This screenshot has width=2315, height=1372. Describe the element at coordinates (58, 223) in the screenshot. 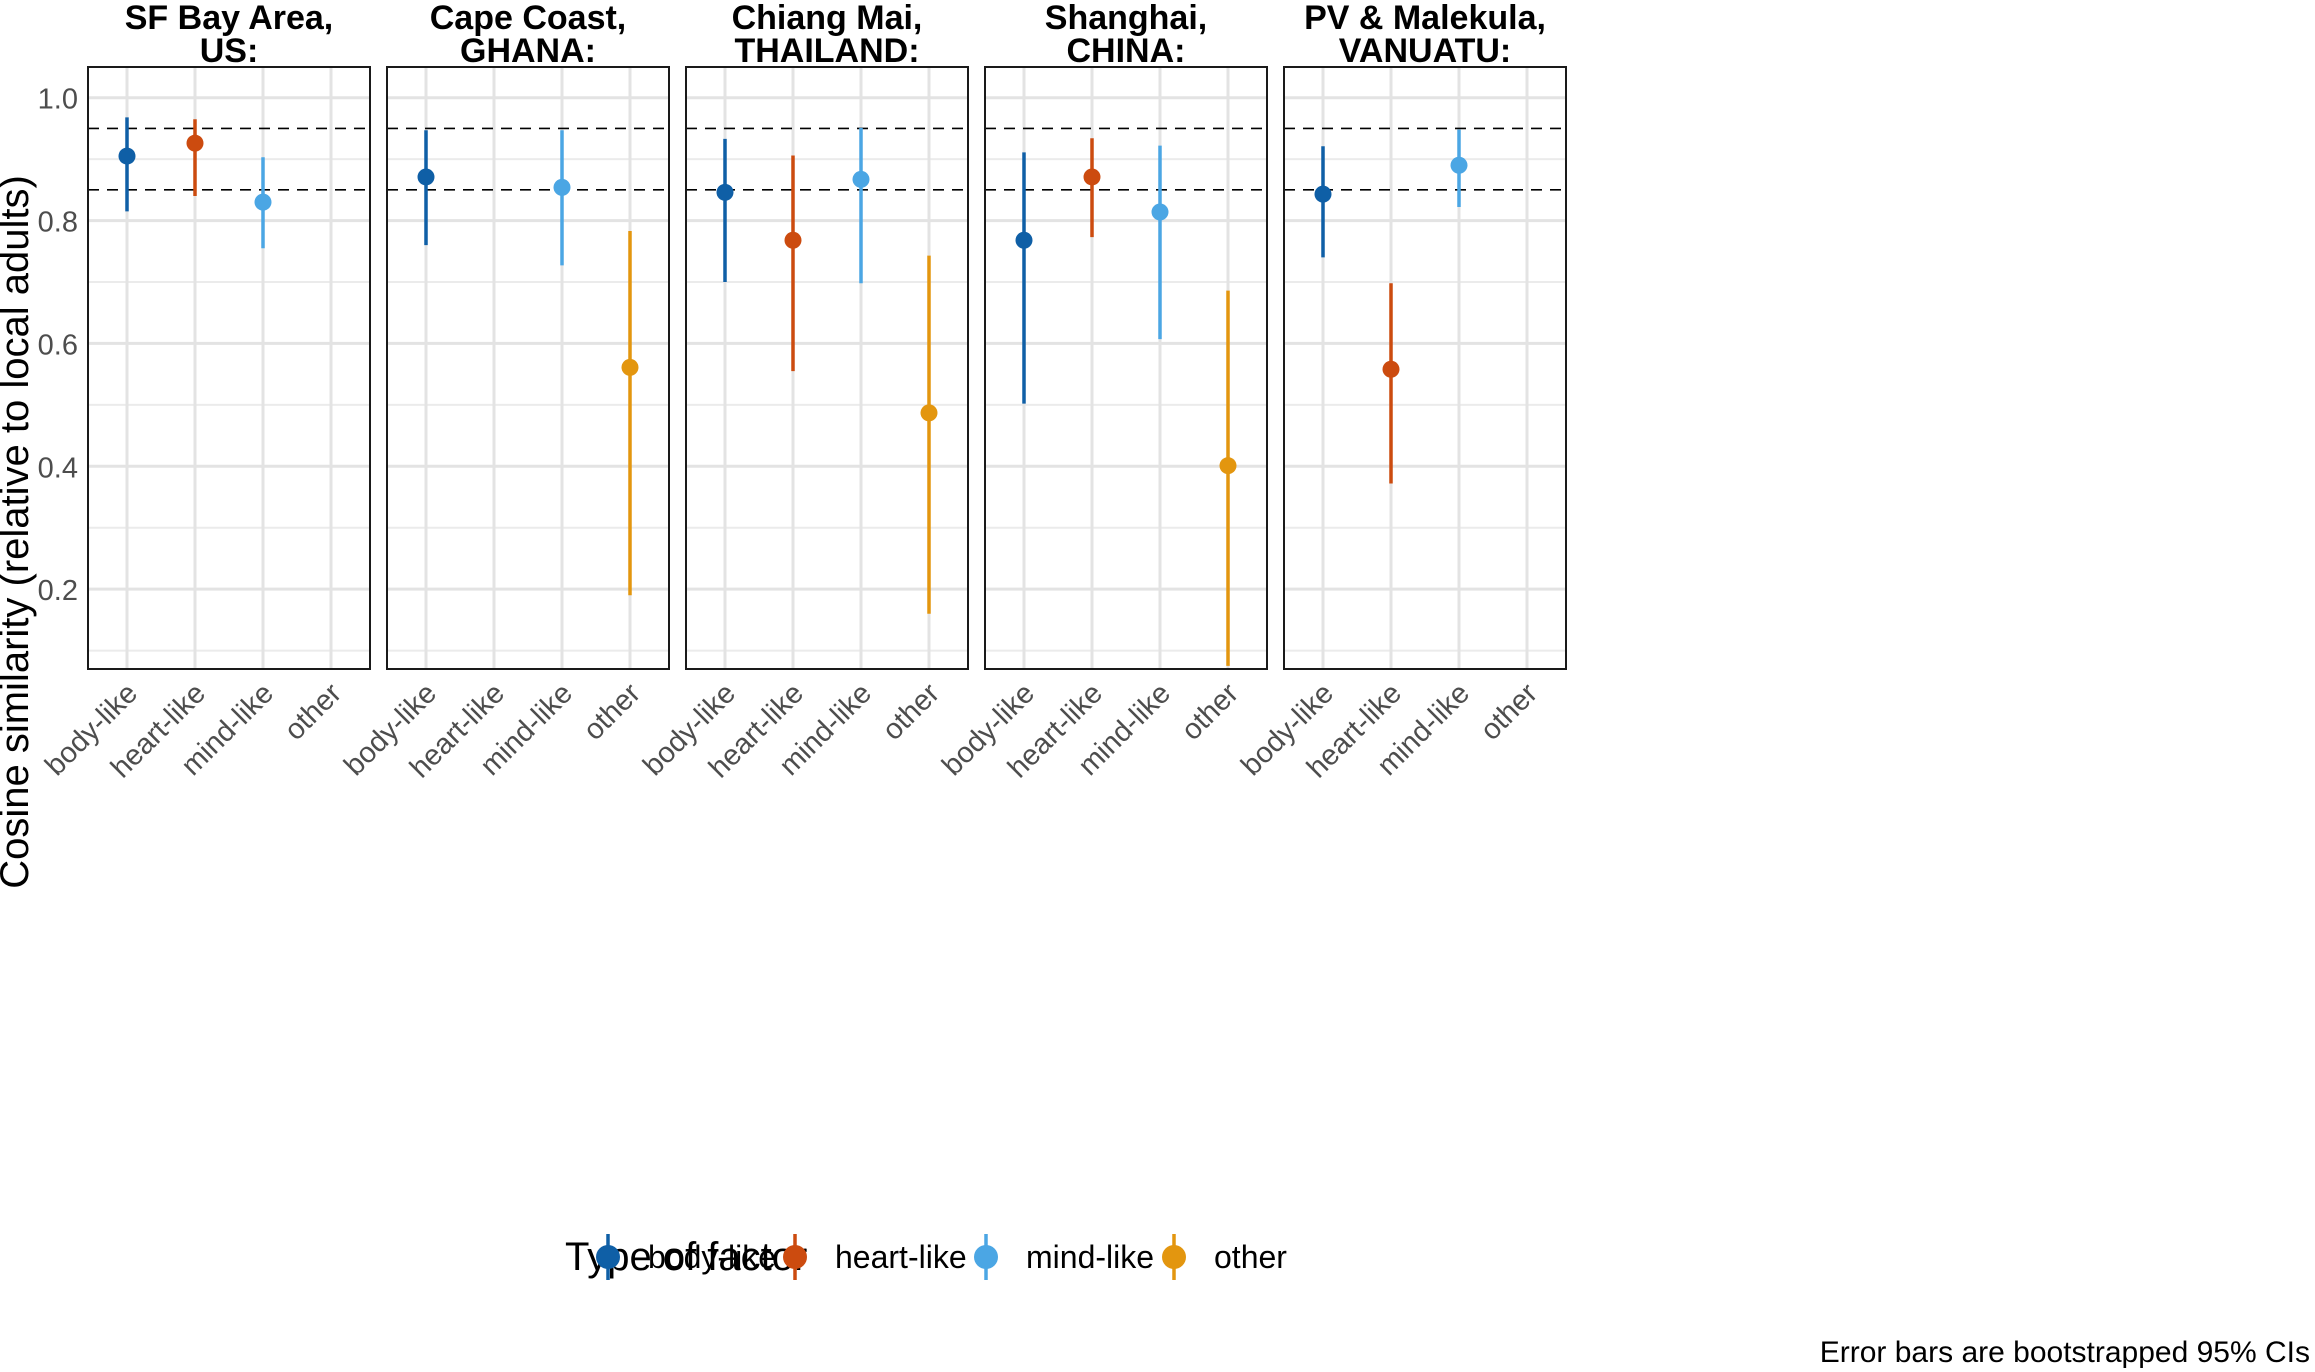

I see `y-tick-label: 0.8` at that location.